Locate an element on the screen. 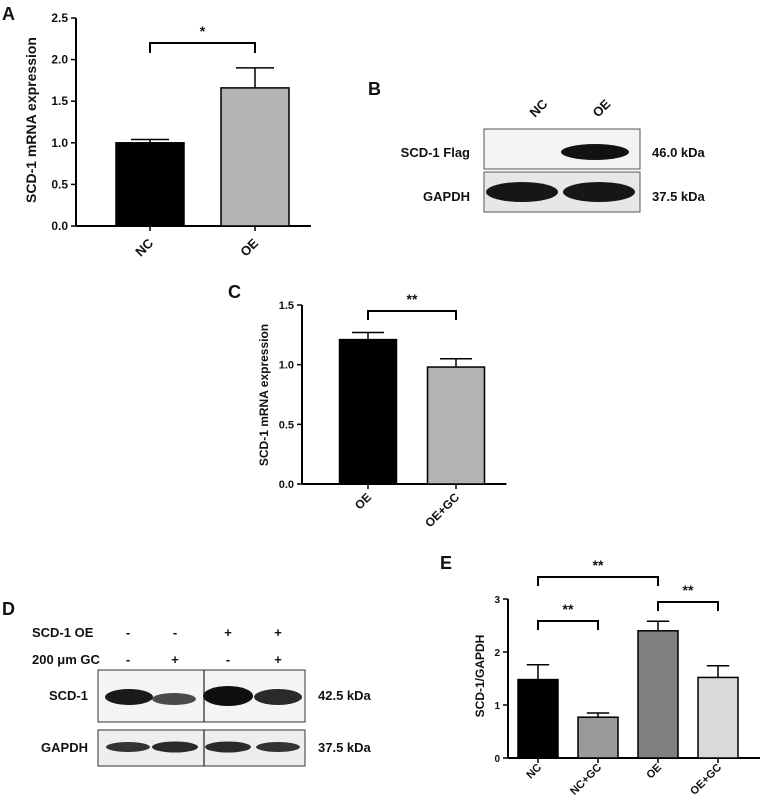 The width and height of the screenshot is (761, 811). wb-b-band-flag-oe is located at coordinates (595, 152).